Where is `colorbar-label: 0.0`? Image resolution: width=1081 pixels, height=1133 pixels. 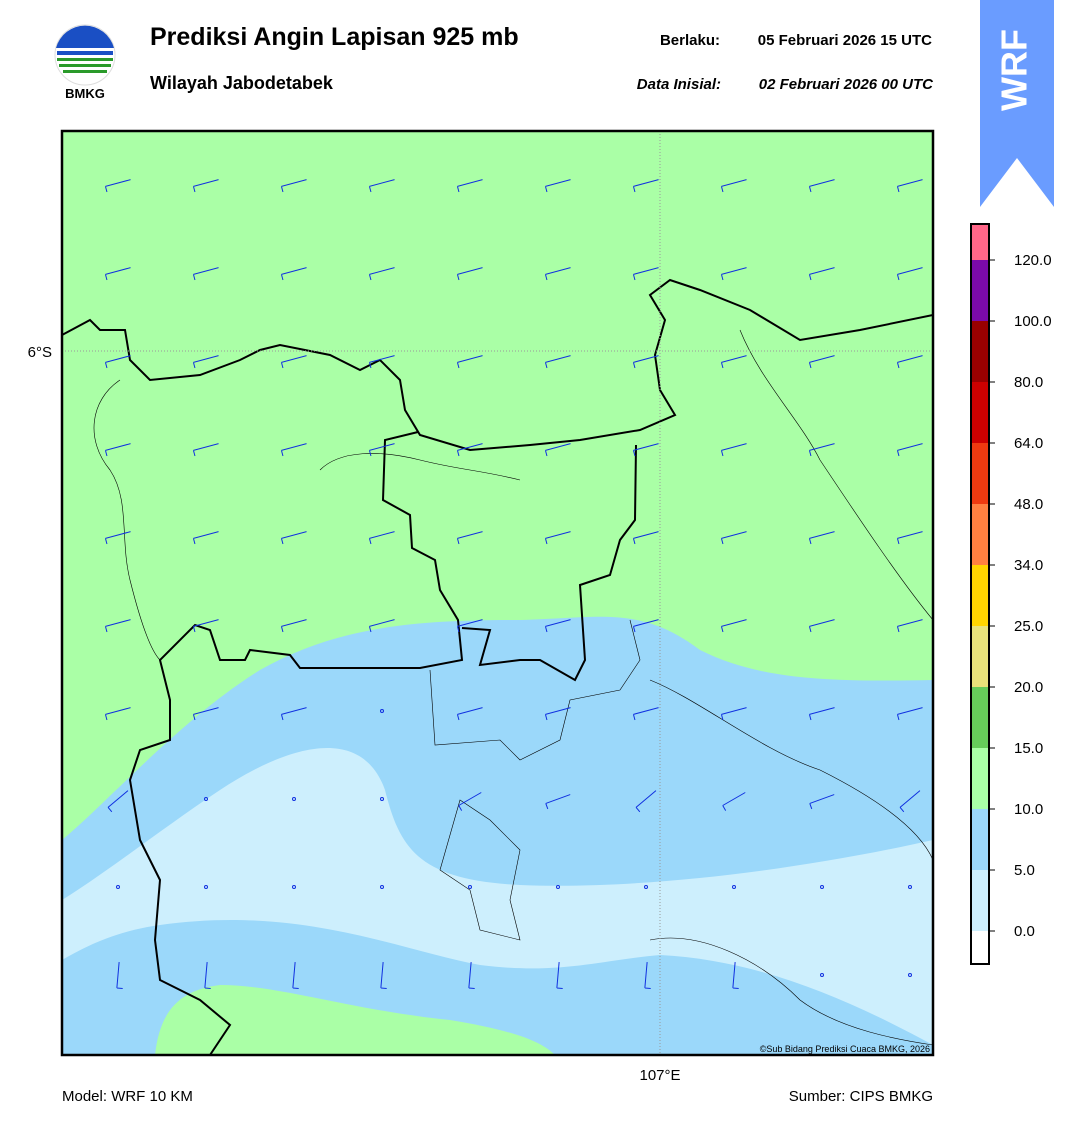 colorbar-label: 0.0 is located at coordinates (1024, 931).